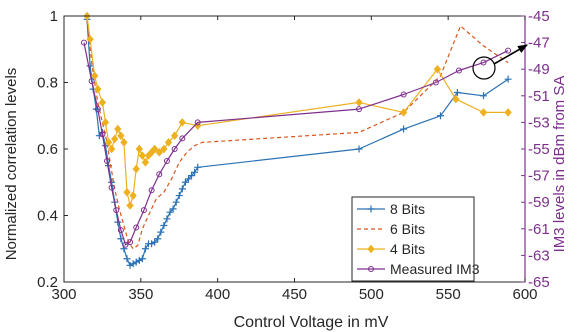 This screenshot has height=332, width=579. Describe the element at coordinates (47, 83) in the screenshot. I see `y-tick-label: 0.8` at that location.